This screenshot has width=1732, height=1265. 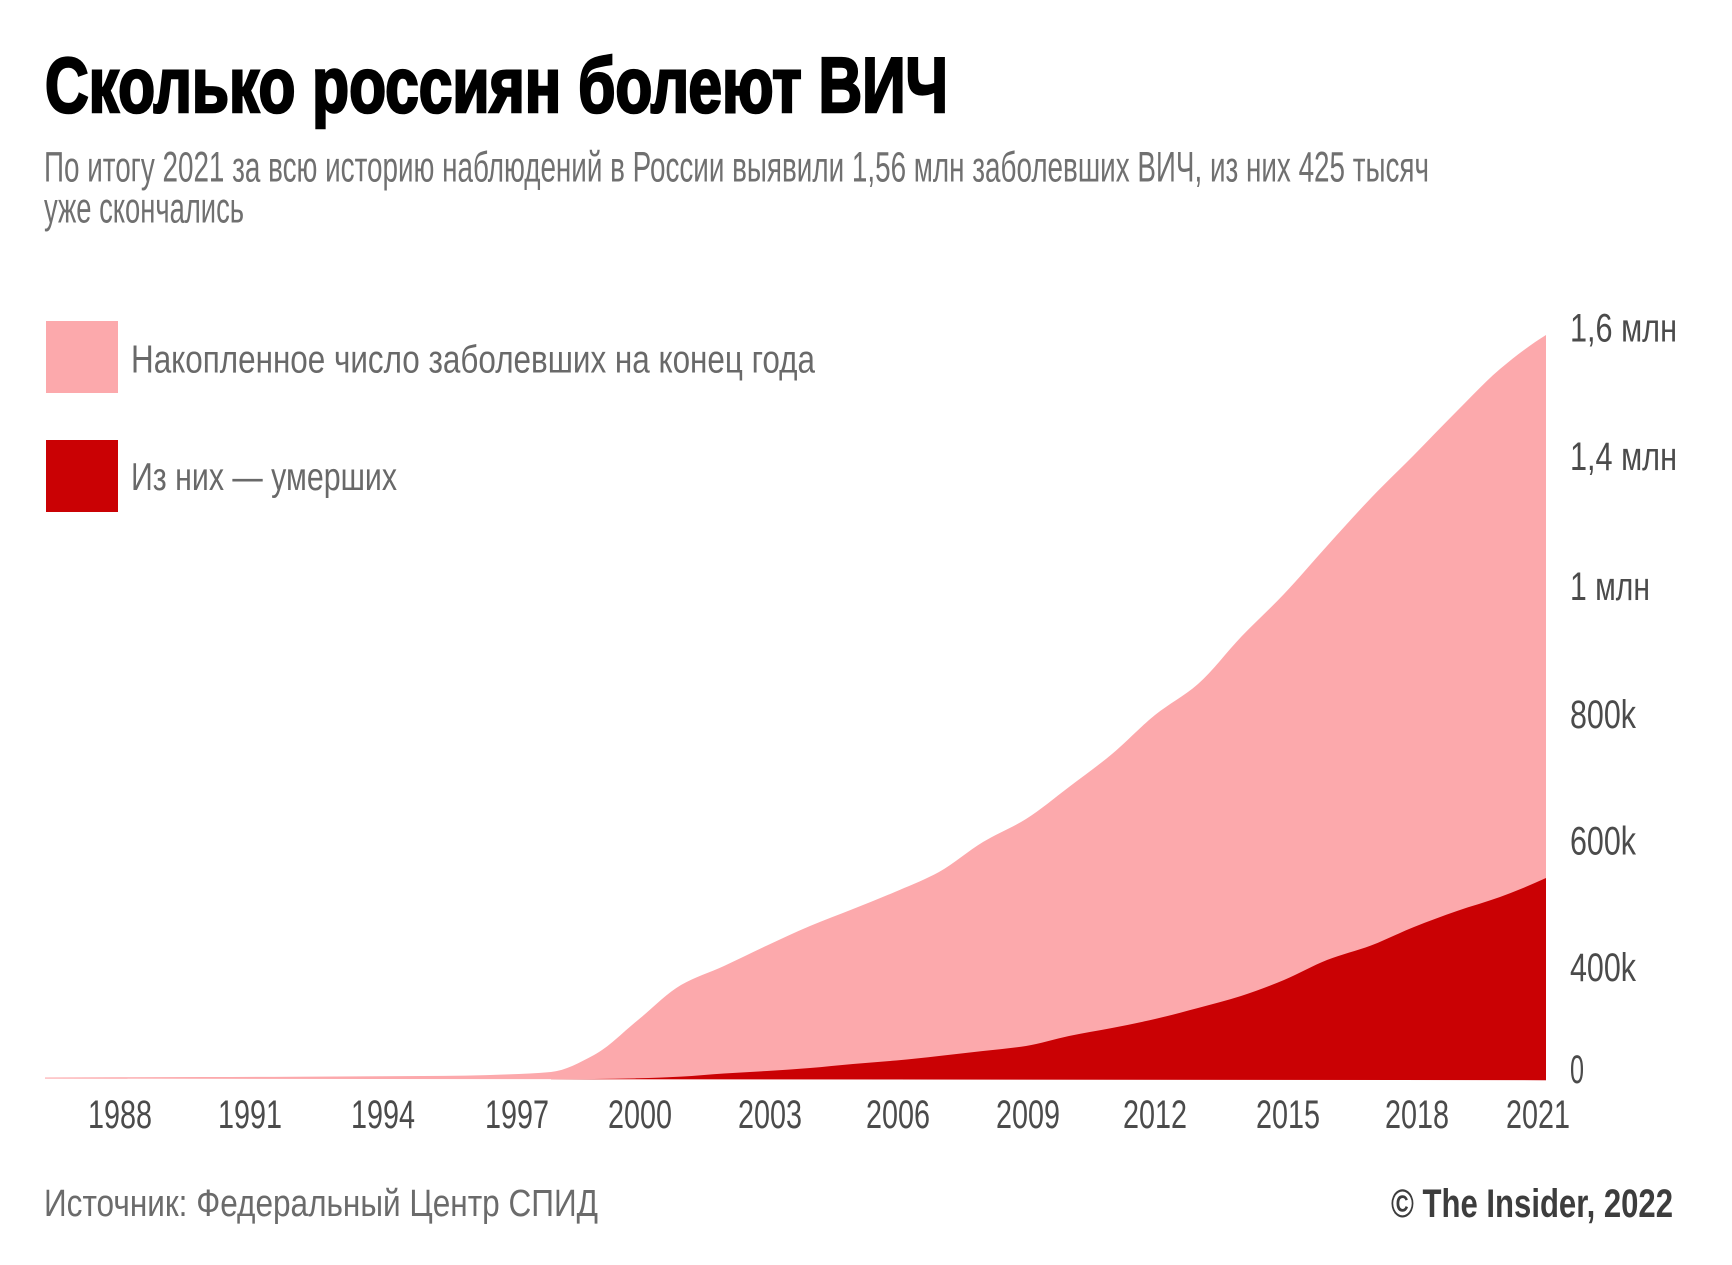 I want to click on svg-text:Источник: Федеральный Центр СП: Источник: Федеральный Центр СПИД, so click(x=321, y=1204).